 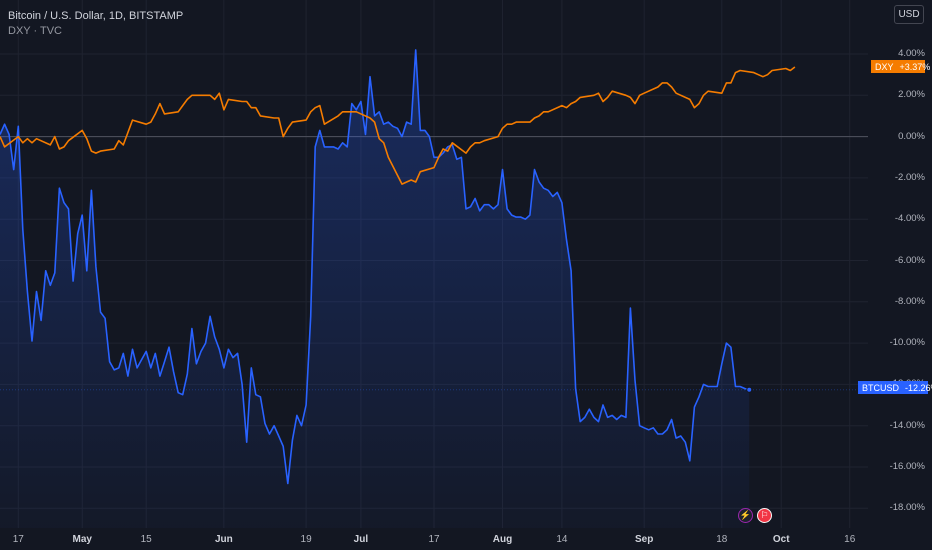 I want to click on x-tick-label: 16, so click(x=850, y=539).